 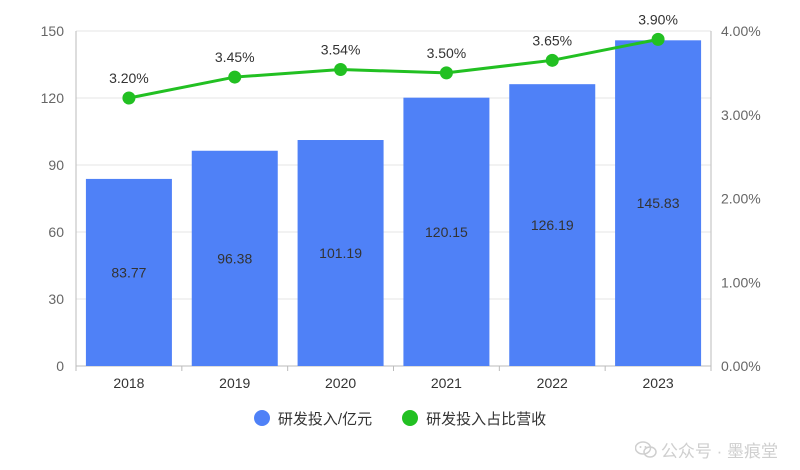 I want to click on left-axis-tick-label: 30, so click(x=56, y=299).